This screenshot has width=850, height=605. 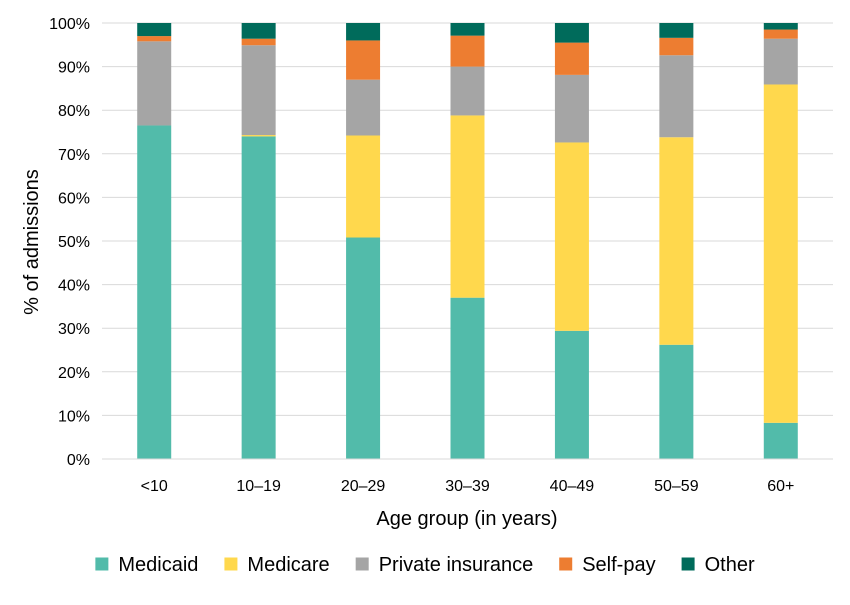 I want to click on y-tick-label: 40%, so click(x=74, y=286).